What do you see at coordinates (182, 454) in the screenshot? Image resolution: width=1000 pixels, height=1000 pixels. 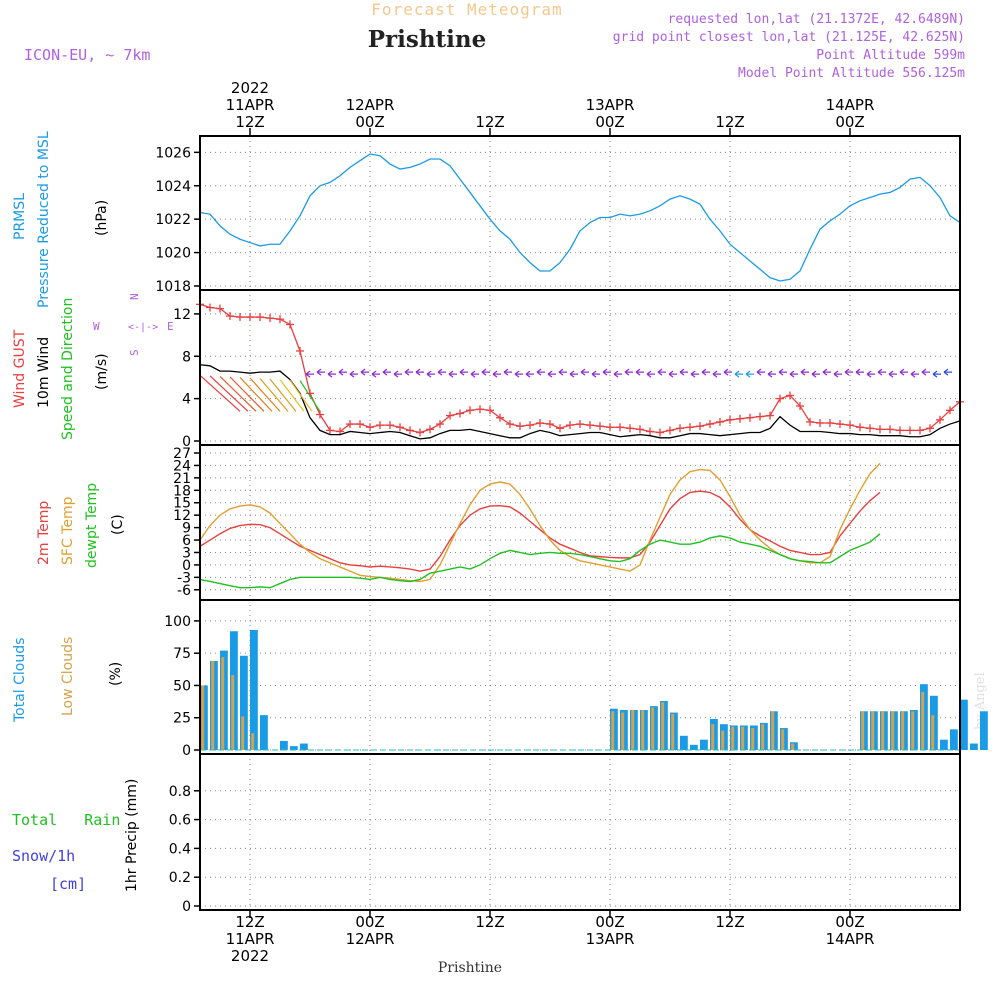 I see `y-tick-label: 27` at bounding box center [182, 454].